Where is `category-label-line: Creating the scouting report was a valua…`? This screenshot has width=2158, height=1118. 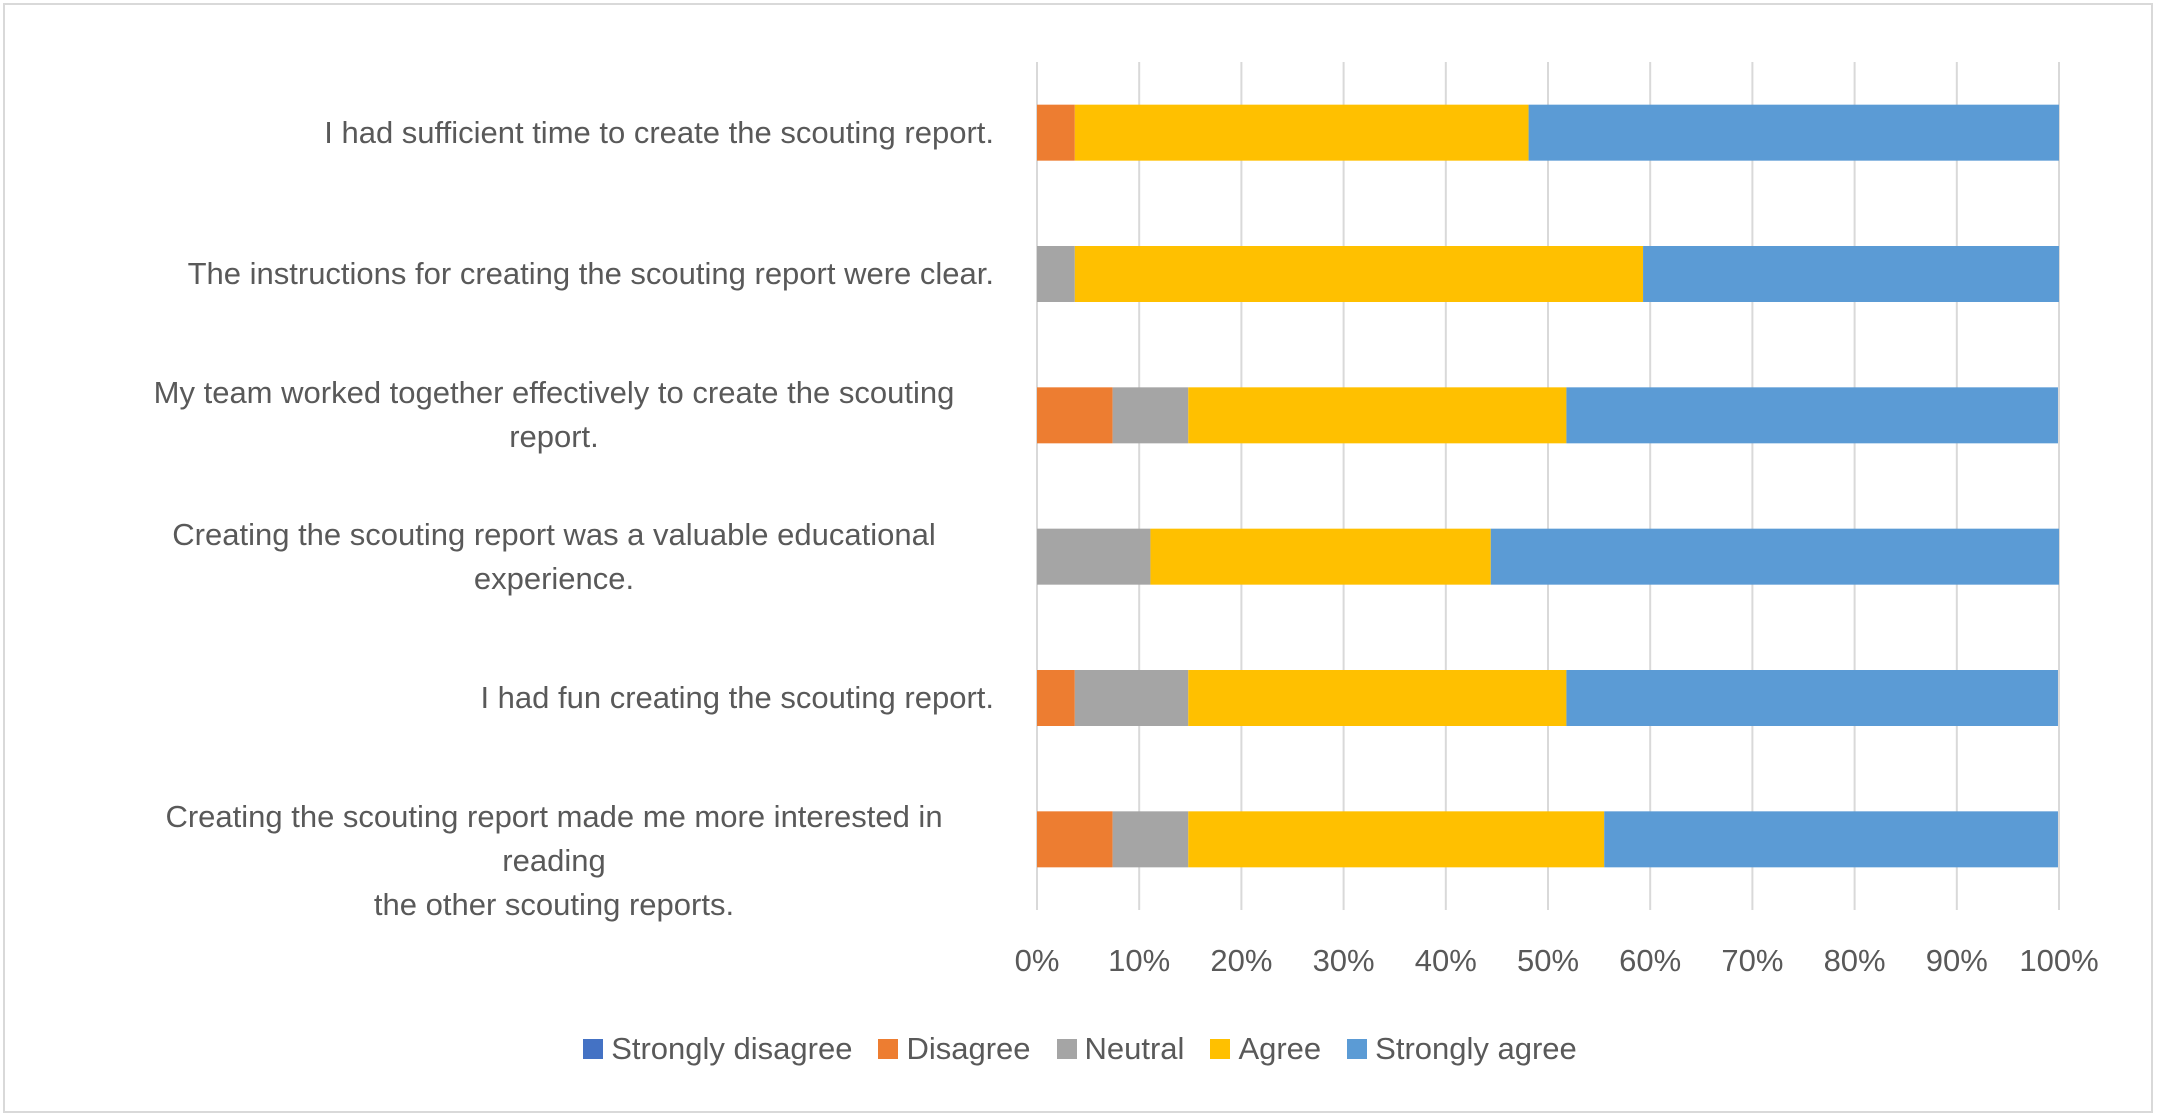
category-label-line: Creating the scouting report was a valua… is located at coordinates (554, 534).